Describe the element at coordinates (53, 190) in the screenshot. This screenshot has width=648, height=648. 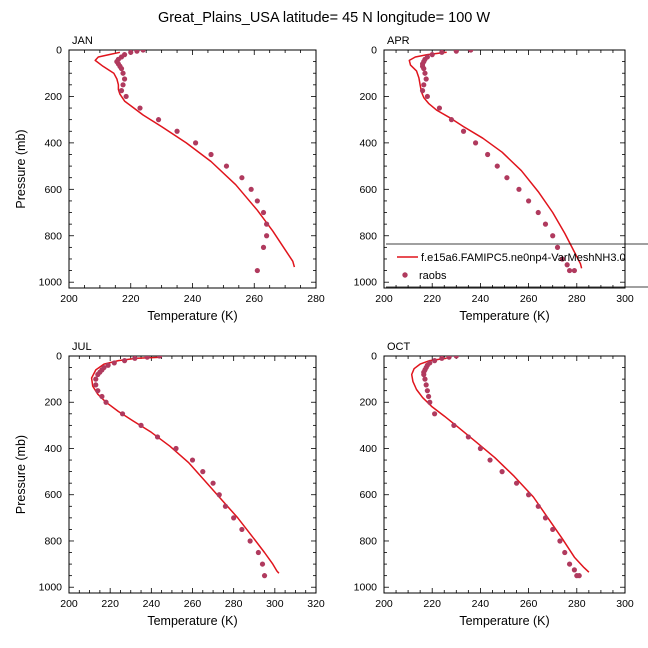
I see `y-tick-label-jan: 600` at that location.